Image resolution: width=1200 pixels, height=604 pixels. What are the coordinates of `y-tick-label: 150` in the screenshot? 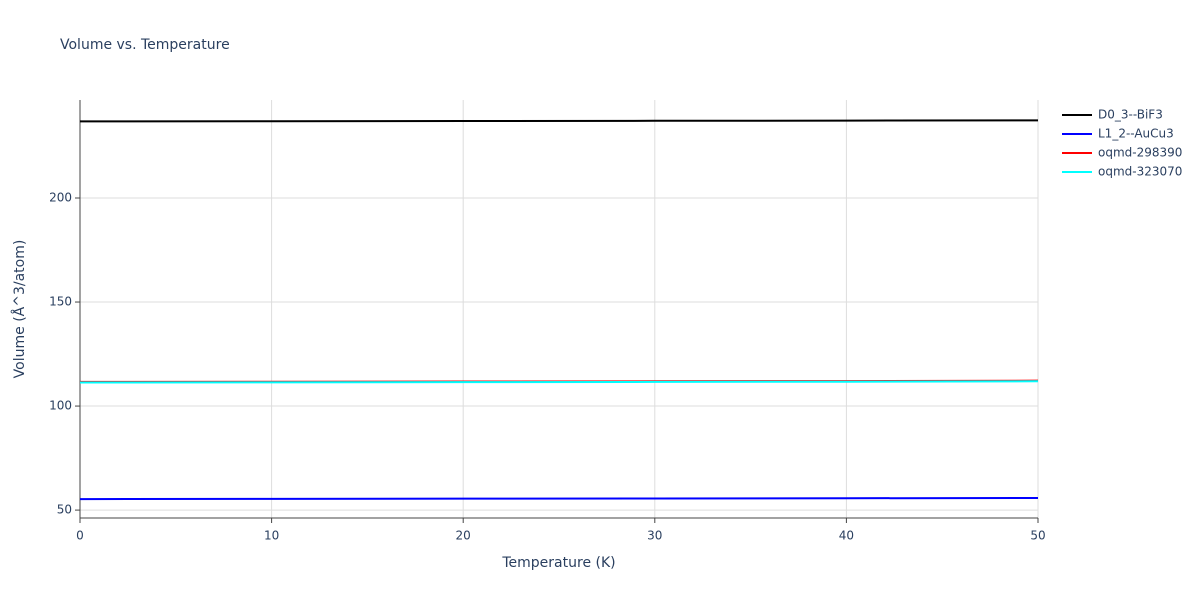 It's located at (60, 302).